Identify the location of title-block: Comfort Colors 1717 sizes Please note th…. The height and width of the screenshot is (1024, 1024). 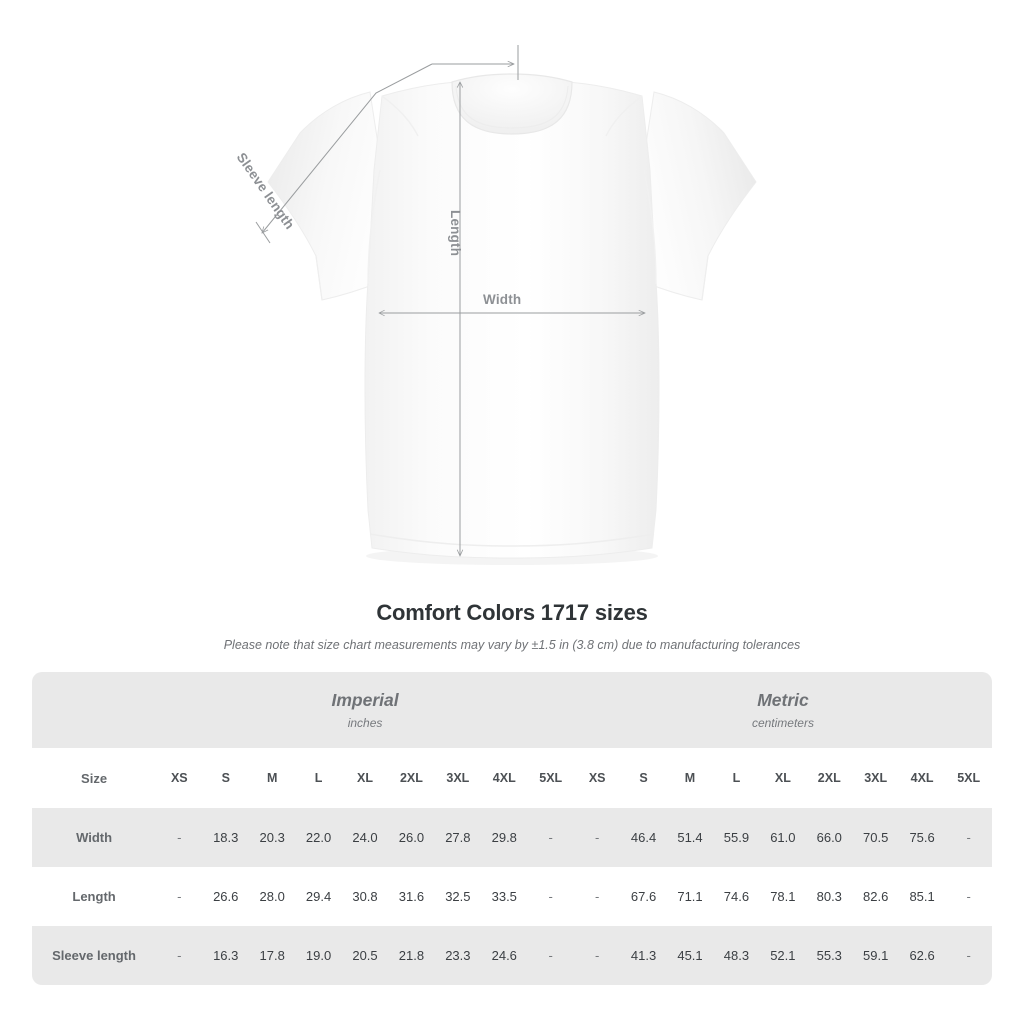
(512, 626).